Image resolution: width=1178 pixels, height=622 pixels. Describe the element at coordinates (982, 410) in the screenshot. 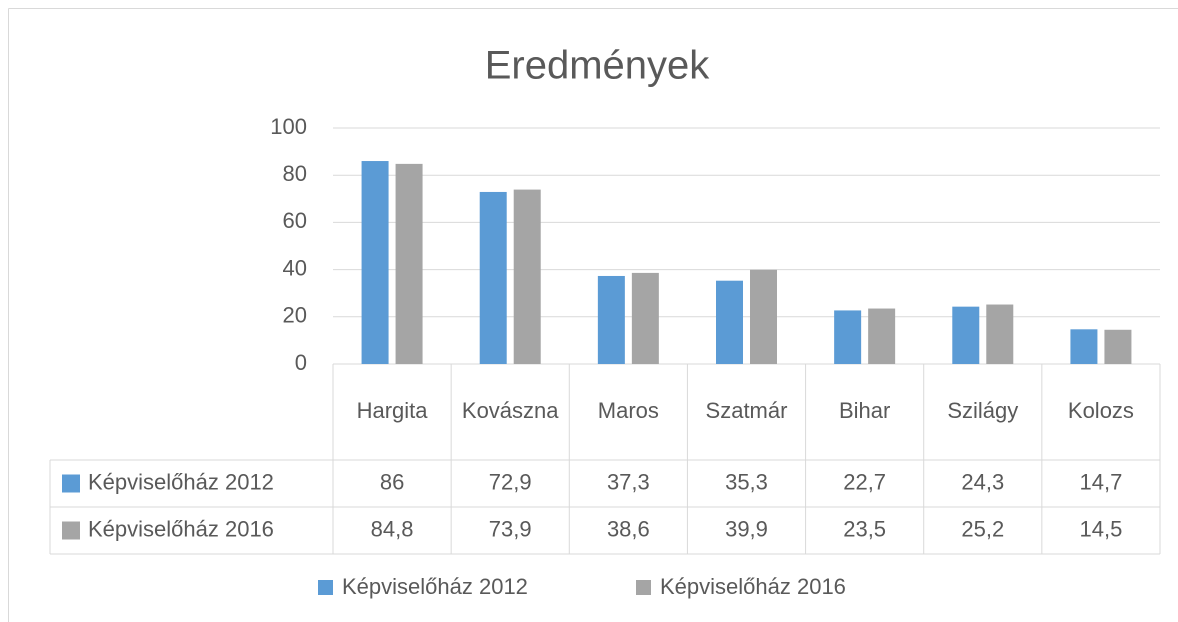

I see `x-tick-label: Szilágy` at that location.